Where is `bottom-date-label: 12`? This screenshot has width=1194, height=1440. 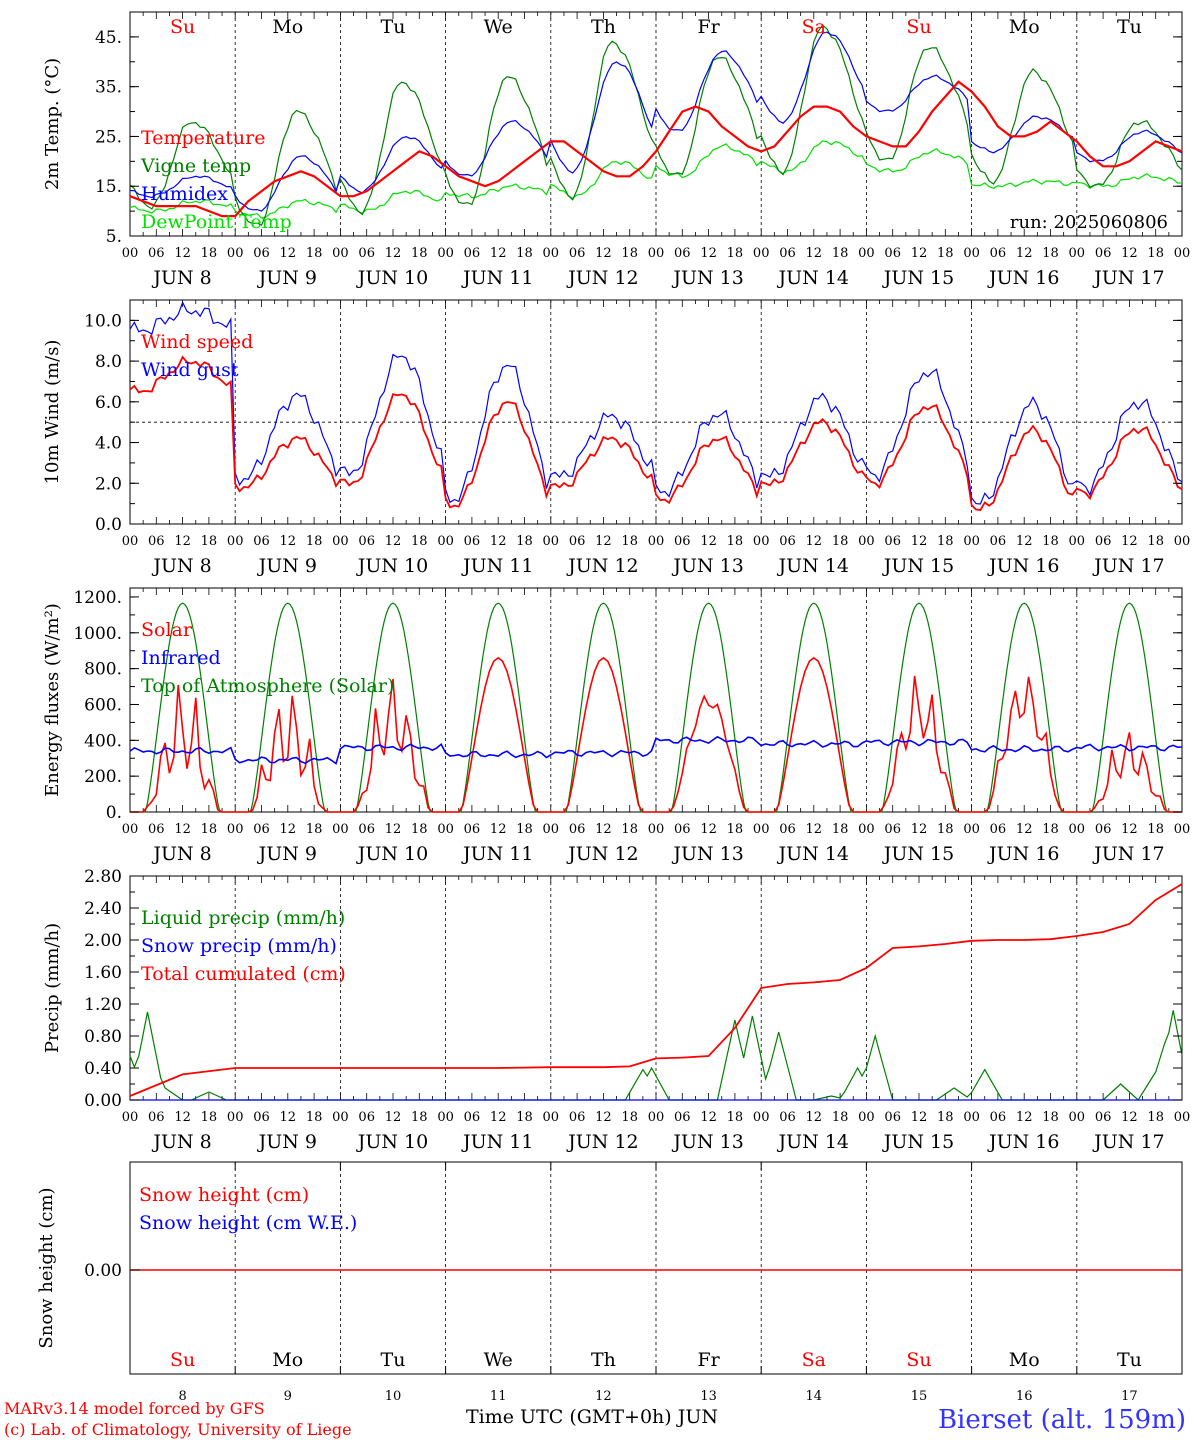
bottom-date-label: 12 is located at coordinates (603, 1396).